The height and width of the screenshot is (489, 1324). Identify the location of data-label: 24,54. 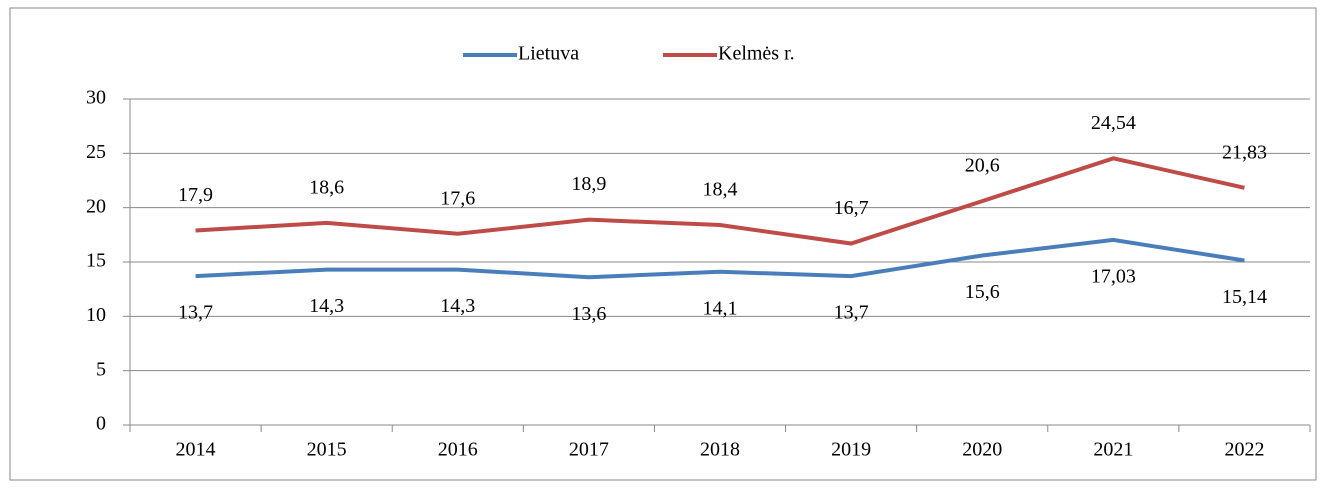
(1113, 123).